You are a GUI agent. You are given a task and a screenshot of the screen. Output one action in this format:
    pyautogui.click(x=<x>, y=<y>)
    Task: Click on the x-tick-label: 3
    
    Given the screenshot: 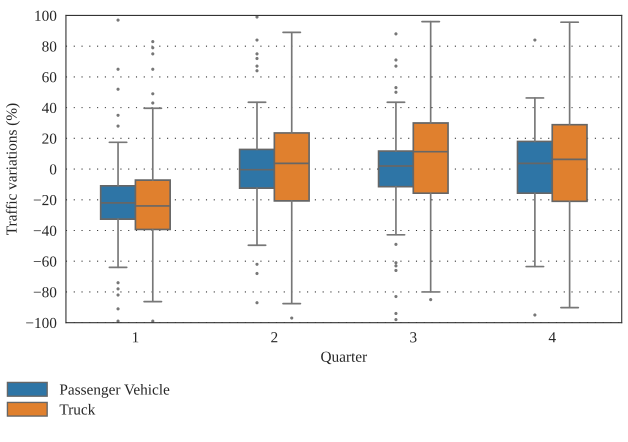 What is the action you would take?
    pyautogui.click(x=413, y=337)
    